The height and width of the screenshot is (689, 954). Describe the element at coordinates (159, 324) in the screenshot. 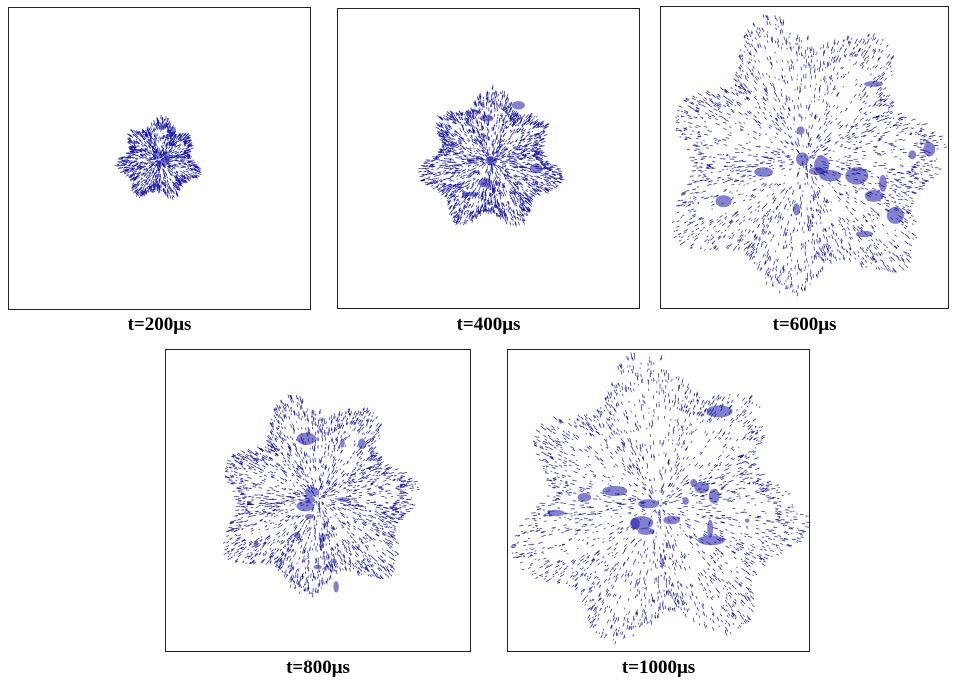

I see `panel-caption: t=200μs` at that location.